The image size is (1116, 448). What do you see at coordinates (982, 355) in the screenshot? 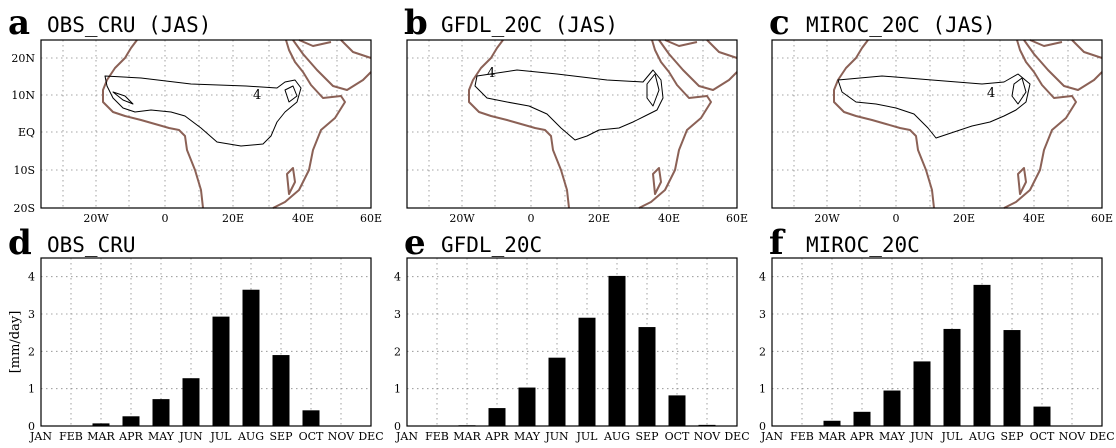
I see `bar-aug` at bounding box center [982, 355].